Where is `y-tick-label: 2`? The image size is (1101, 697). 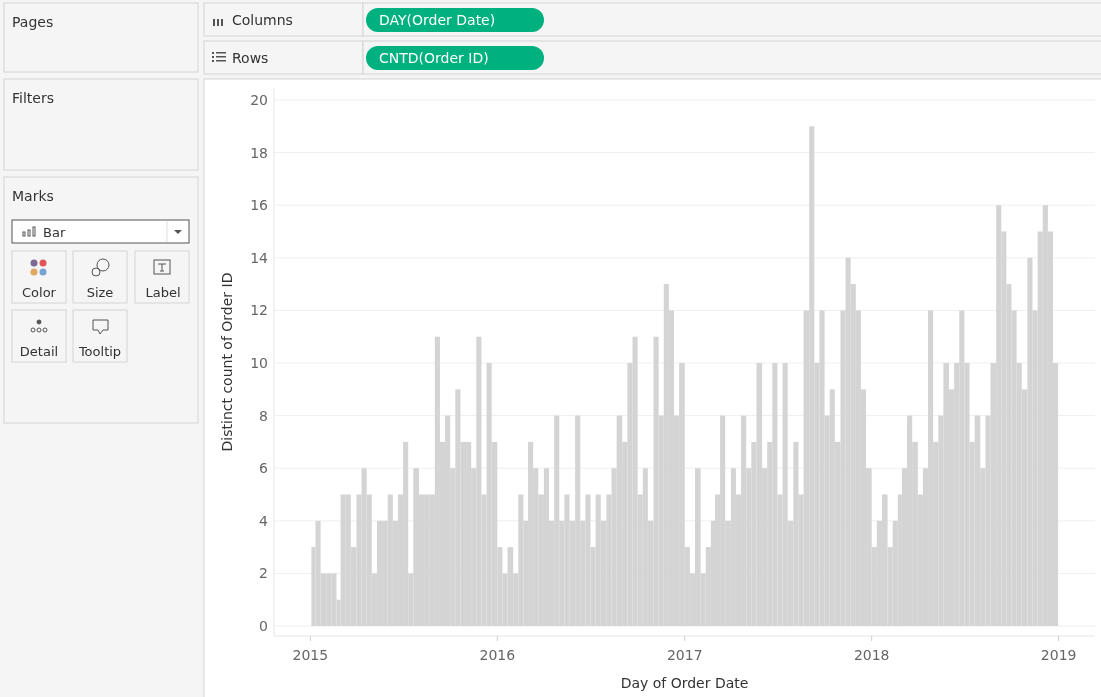 y-tick-label: 2 is located at coordinates (263, 573).